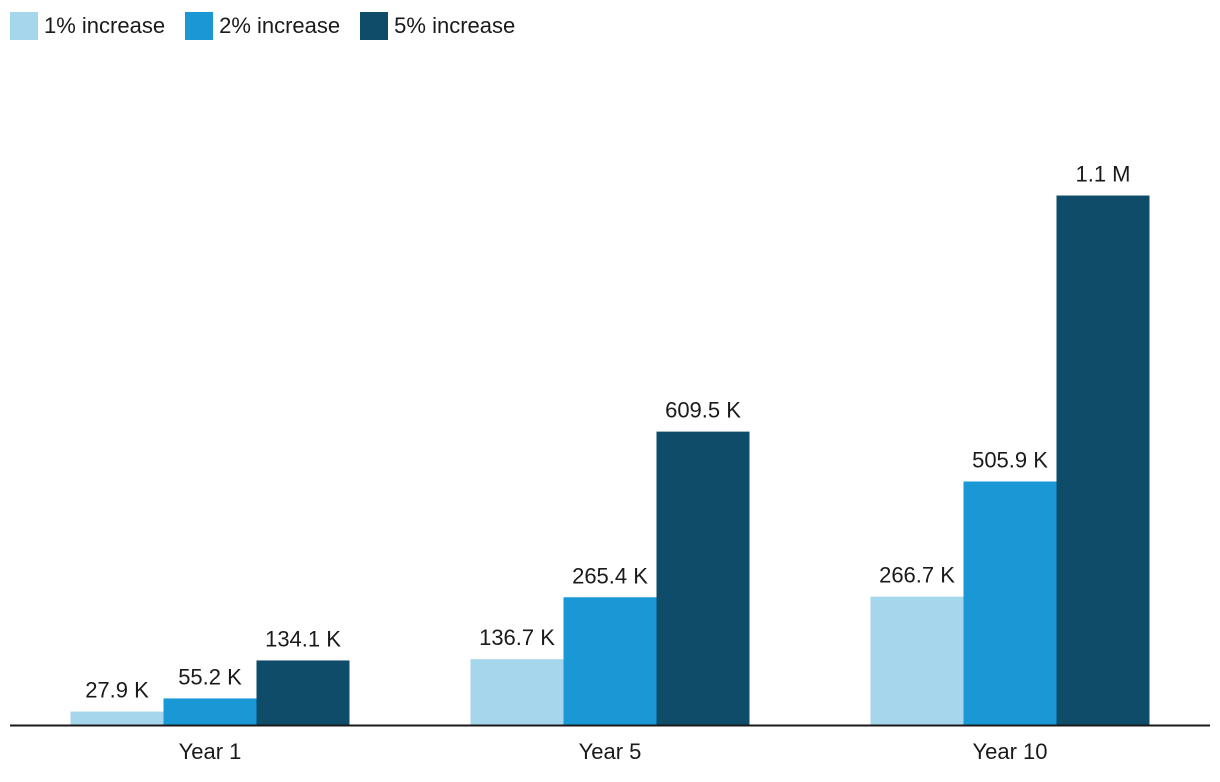 Image resolution: width=1220 pixels, height=782 pixels. I want to click on legend-swatch-2pct, so click(199, 26).